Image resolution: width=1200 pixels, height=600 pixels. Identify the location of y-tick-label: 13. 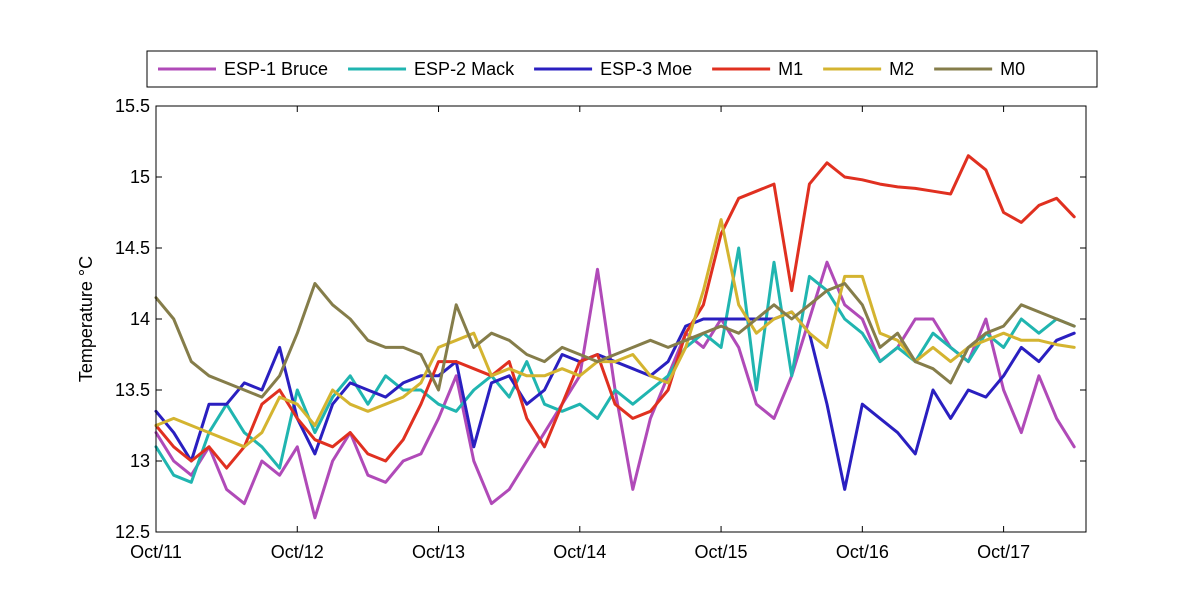
(140, 461).